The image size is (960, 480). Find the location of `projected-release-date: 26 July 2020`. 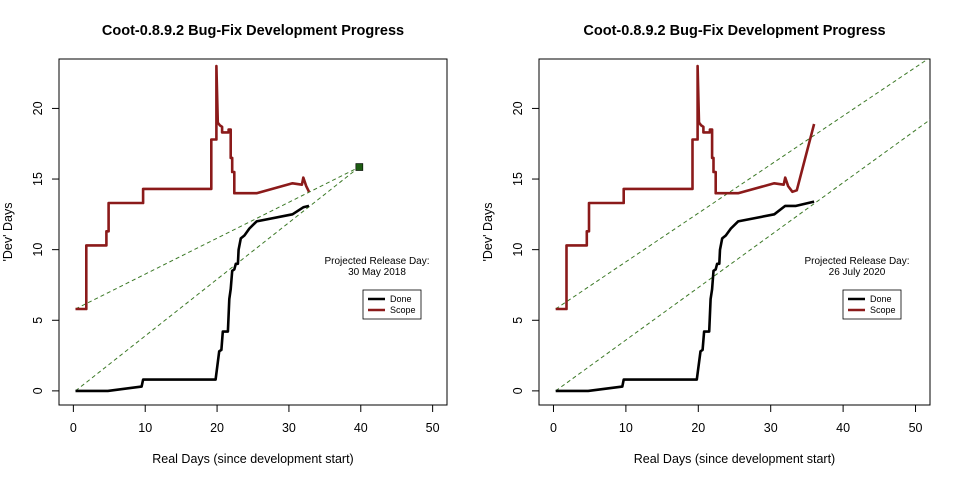

projected-release-date: 26 July 2020 is located at coordinates (857, 272).